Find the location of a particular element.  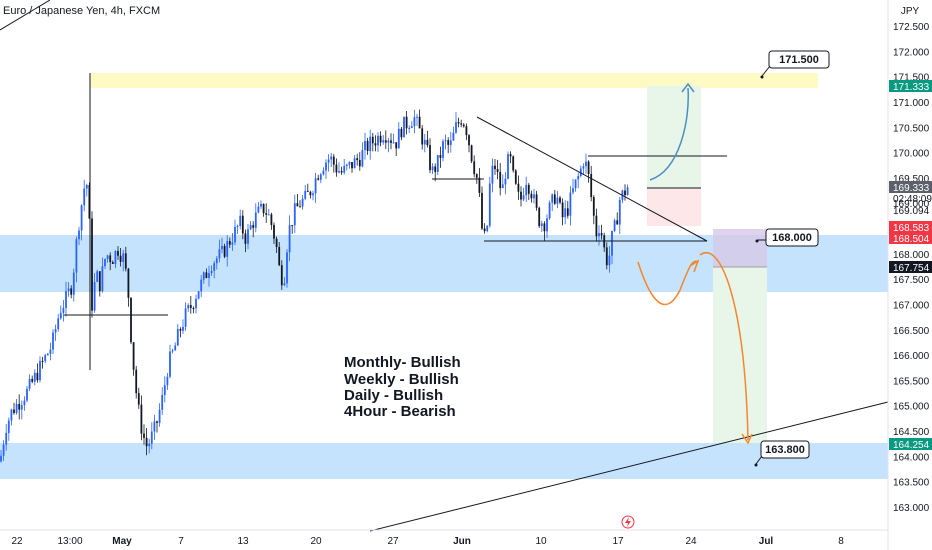

price-tag-label: 171.333 is located at coordinates (911, 87).